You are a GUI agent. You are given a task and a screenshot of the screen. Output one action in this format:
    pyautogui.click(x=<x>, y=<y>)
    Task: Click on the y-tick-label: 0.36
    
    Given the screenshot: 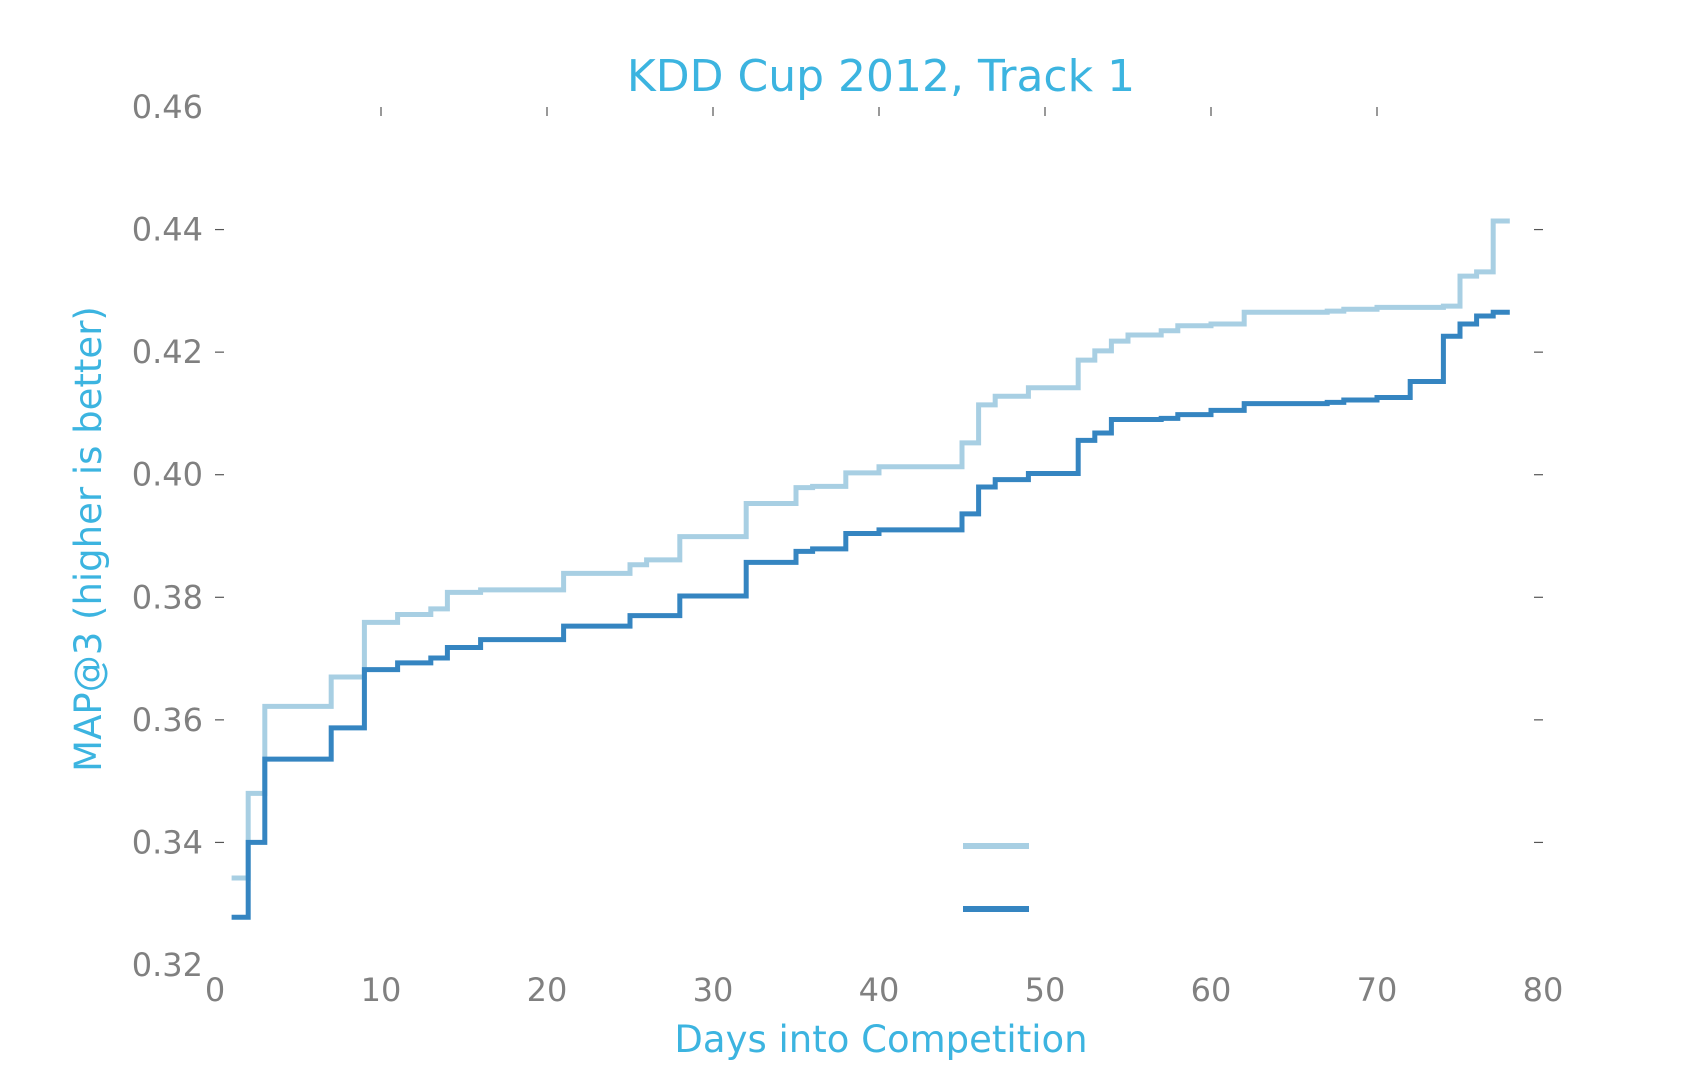 What is the action you would take?
    pyautogui.click(x=167, y=720)
    